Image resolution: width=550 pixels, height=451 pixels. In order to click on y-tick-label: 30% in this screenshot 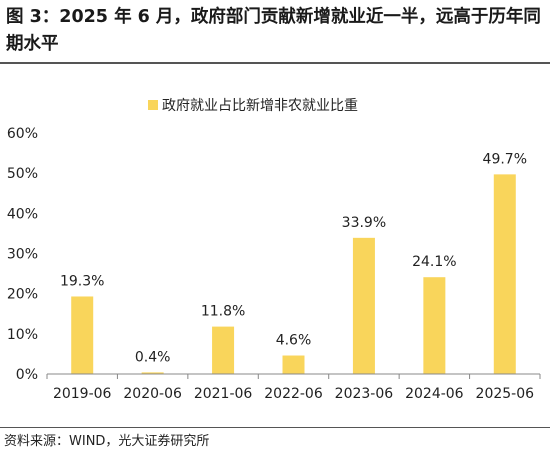, I will do `click(22, 255)`.